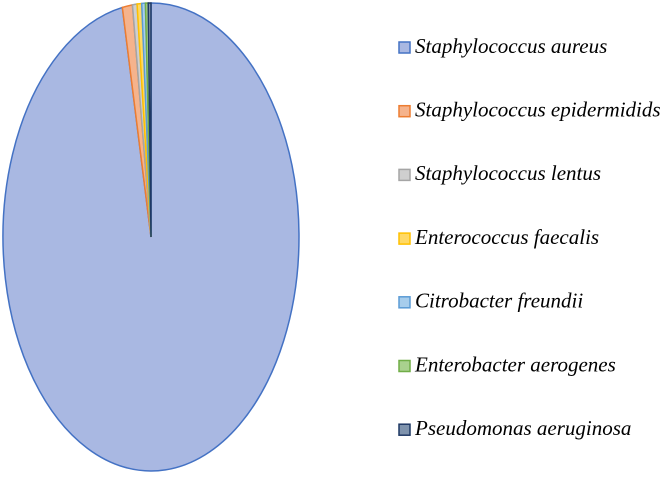 This screenshot has height=477, width=668. I want to click on legend-label: Pseudomonas aeruginosa, so click(522, 428).